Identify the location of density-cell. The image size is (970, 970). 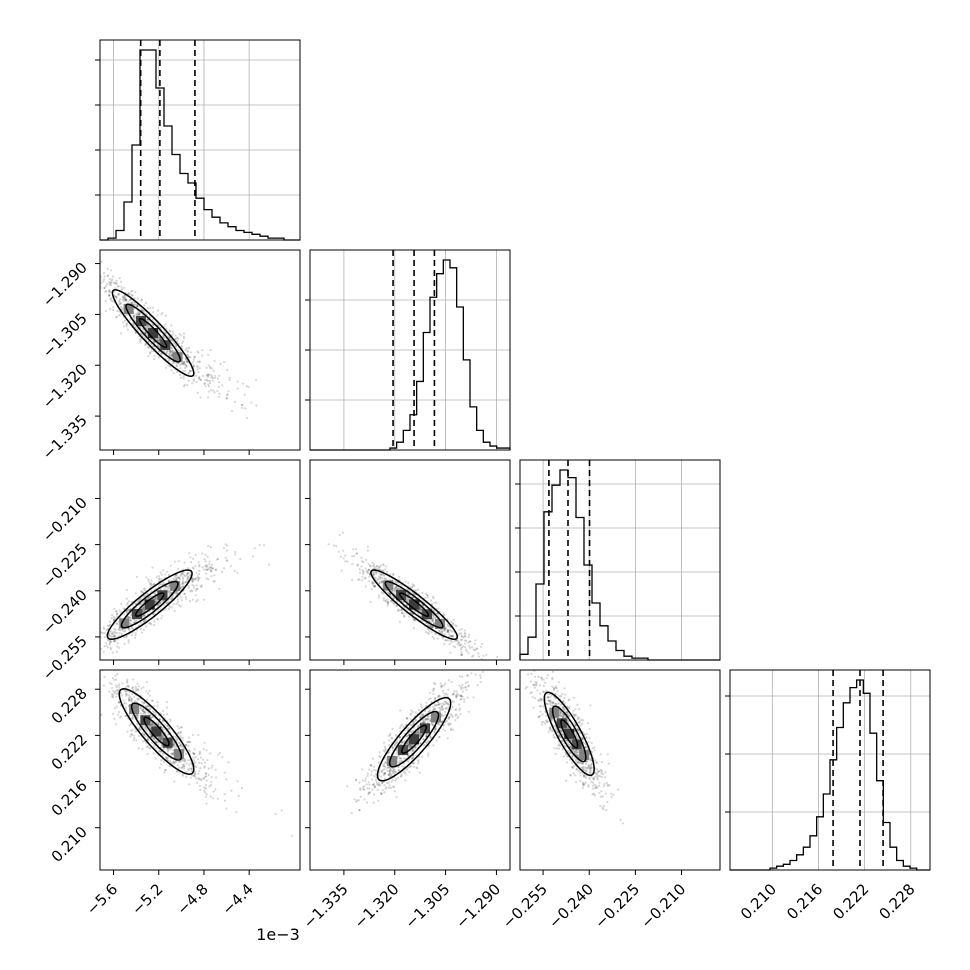
(156, 731).